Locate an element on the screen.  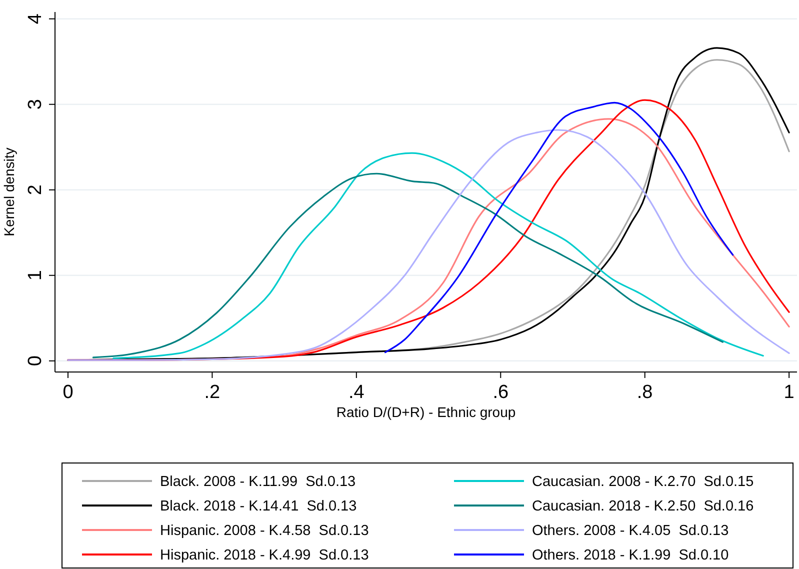
x-axis-title: Ratio D/(D+R) - Ethnic group is located at coordinates (426, 412).